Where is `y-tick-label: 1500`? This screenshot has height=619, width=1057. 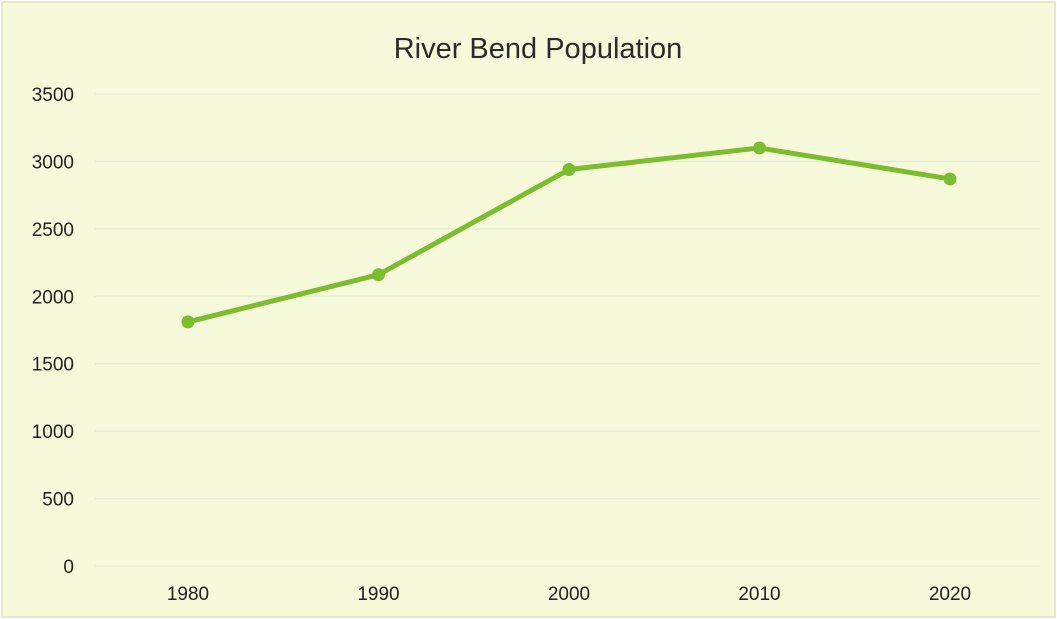 y-tick-label: 1500 is located at coordinates (53, 365).